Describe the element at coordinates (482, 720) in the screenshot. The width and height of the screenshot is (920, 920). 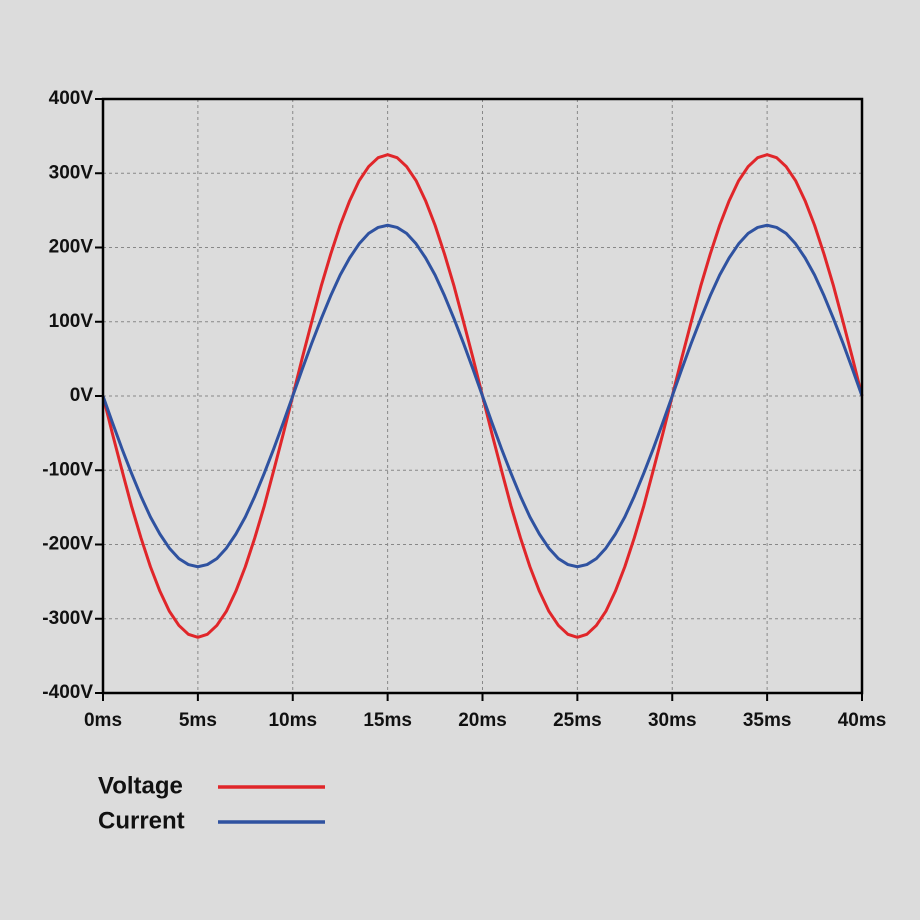
I see `x-tick-label: 20ms` at that location.